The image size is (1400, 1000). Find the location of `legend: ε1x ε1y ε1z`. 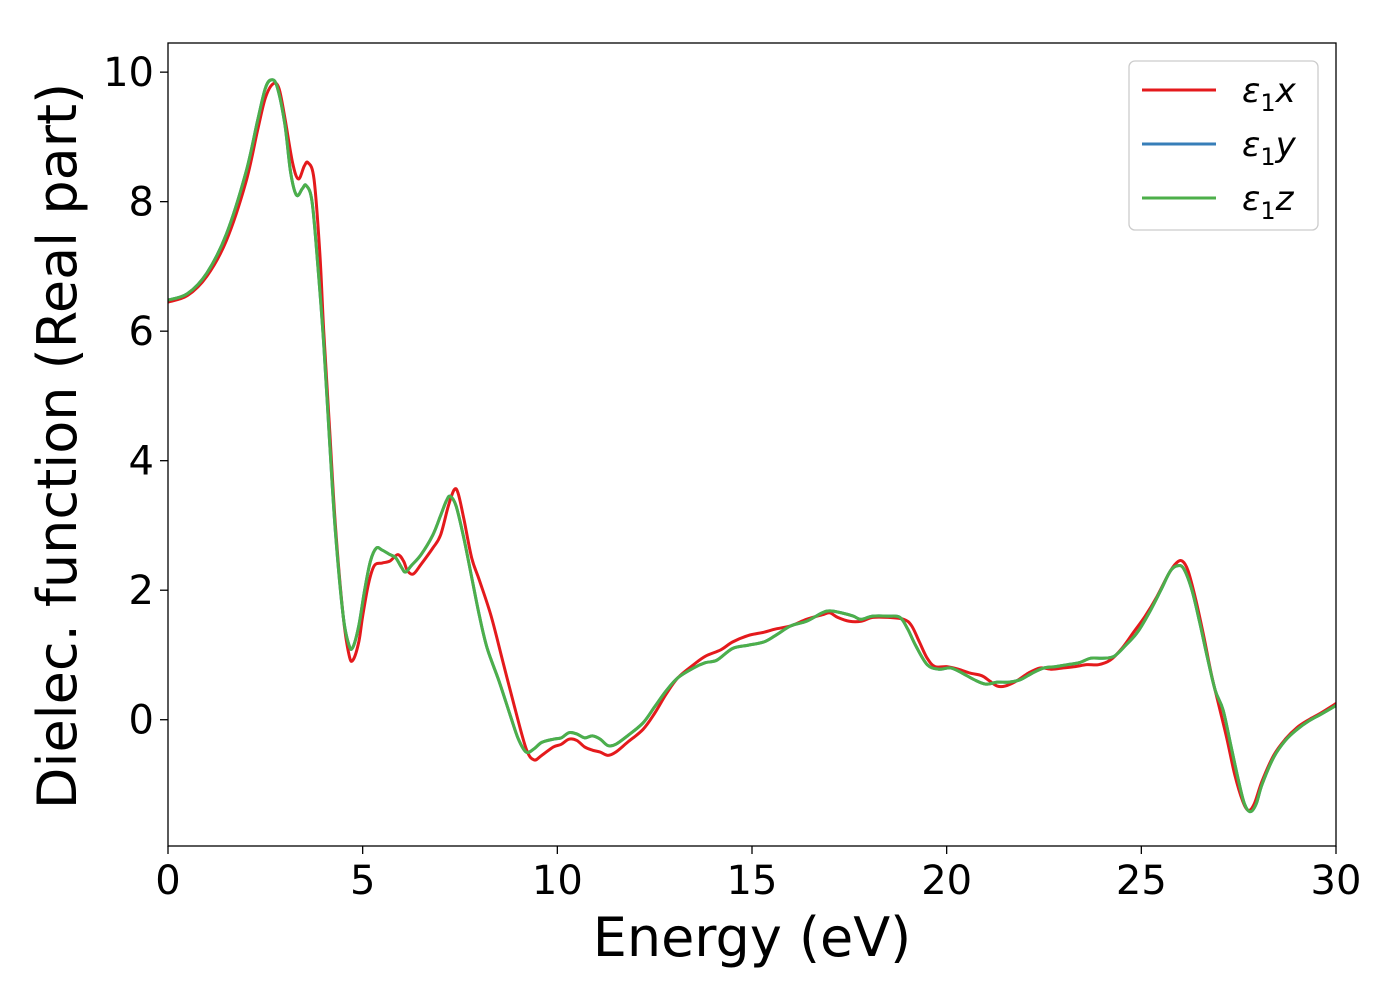

legend: ε1x ε1y ε1z is located at coordinates (1223, 145).